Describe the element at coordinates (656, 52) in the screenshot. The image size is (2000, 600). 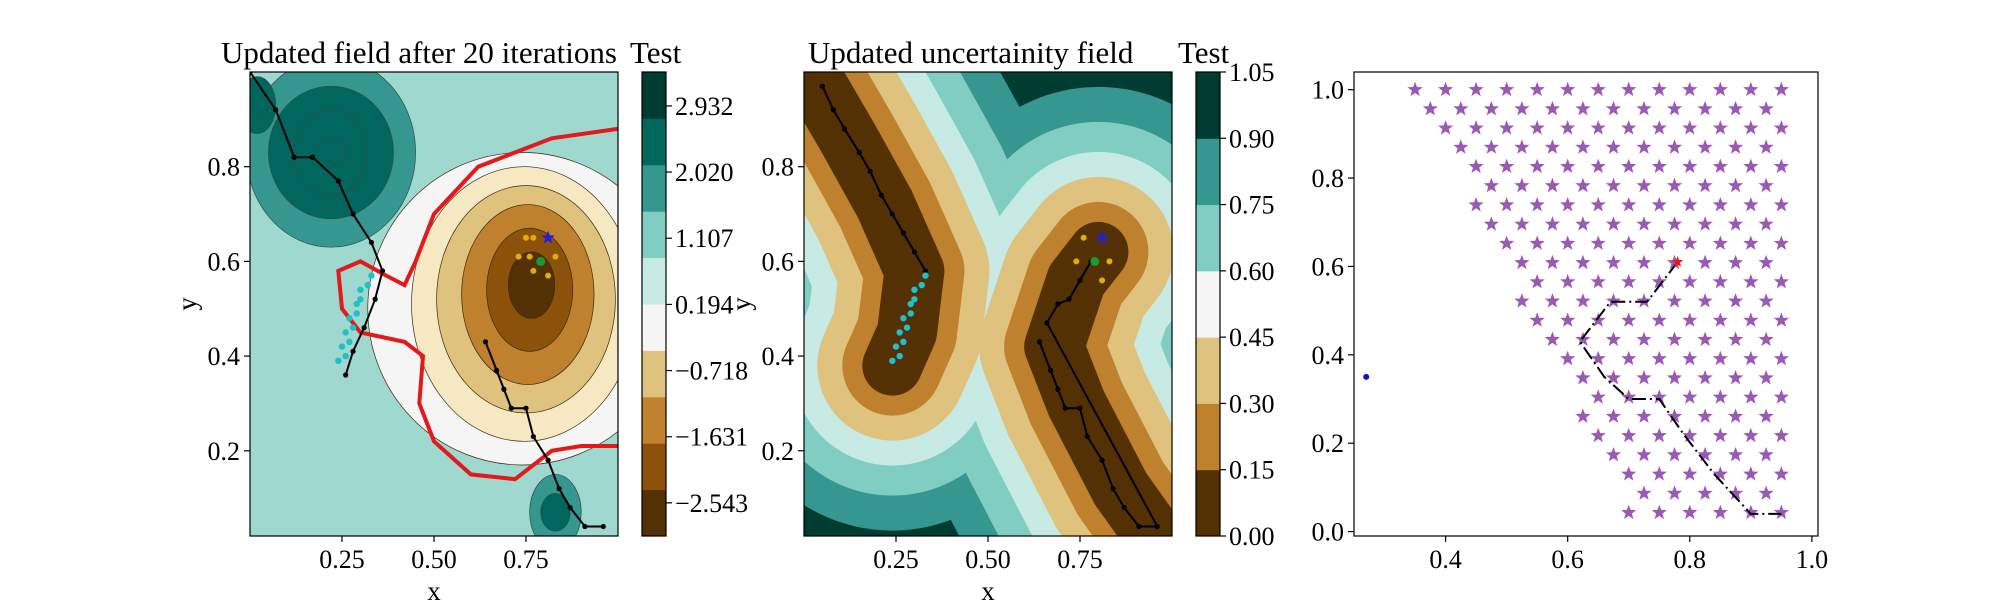
I see `field-colorbar-title: Test` at that location.